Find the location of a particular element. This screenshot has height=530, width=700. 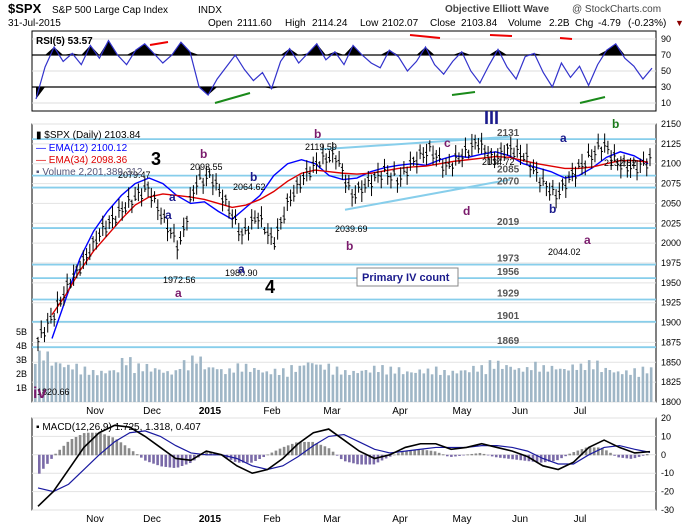

price-tick-label: 1875 is located at coordinates (671, 342).